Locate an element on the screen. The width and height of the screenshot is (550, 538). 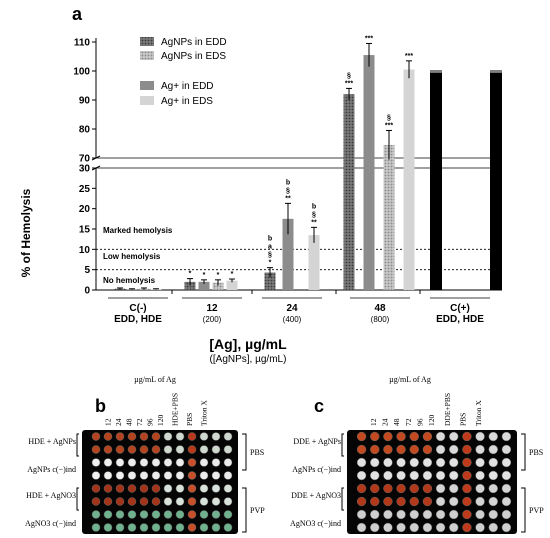
y-tick-label: 25 is located at coordinates (85, 189).